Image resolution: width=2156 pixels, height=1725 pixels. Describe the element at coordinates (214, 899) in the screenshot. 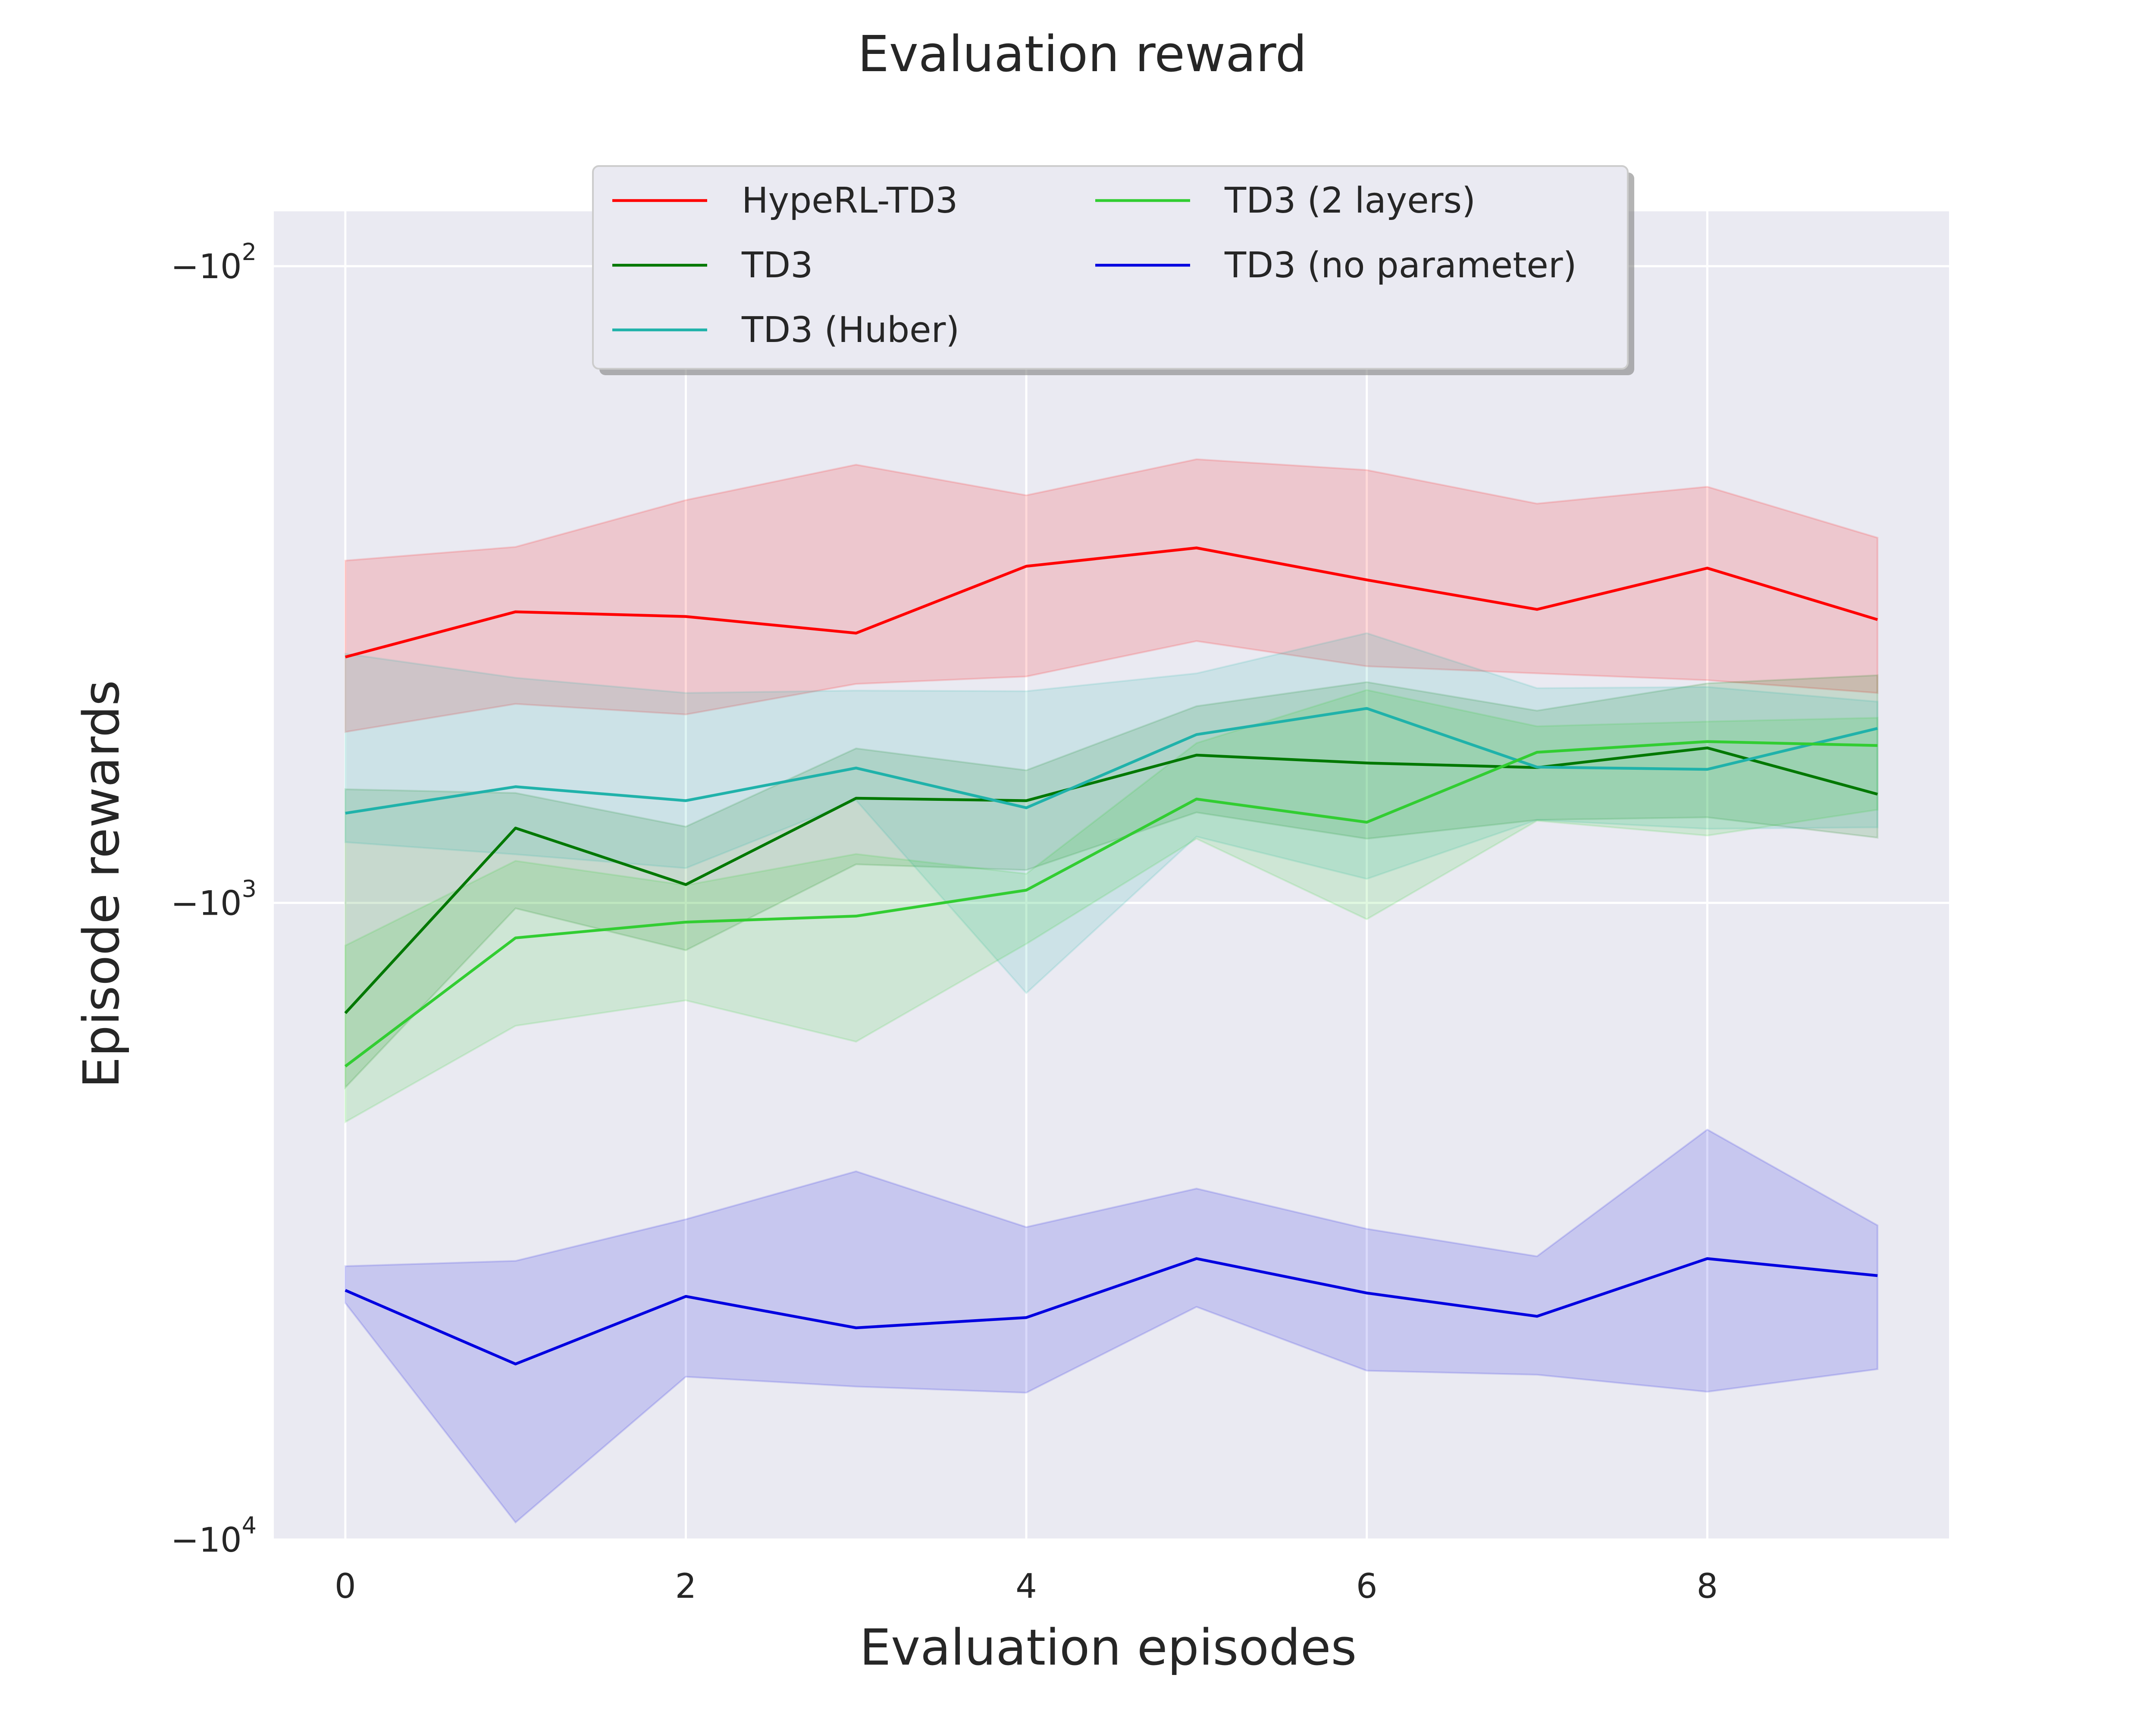

I see `y-tick-label: −103` at that location.